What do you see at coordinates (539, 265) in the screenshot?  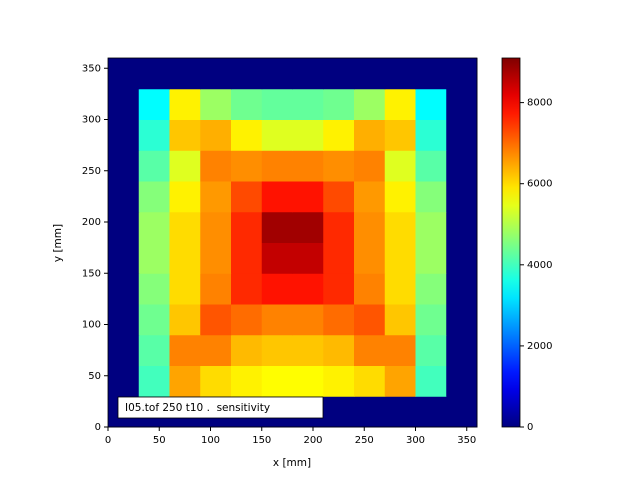 I see `colorbar-tick-label: 4000` at bounding box center [539, 265].